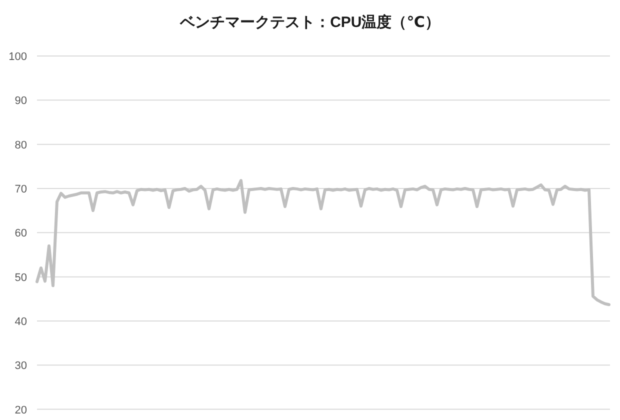  Describe the element at coordinates (20, 322) in the screenshot. I see `y-tick-label: 40` at that location.